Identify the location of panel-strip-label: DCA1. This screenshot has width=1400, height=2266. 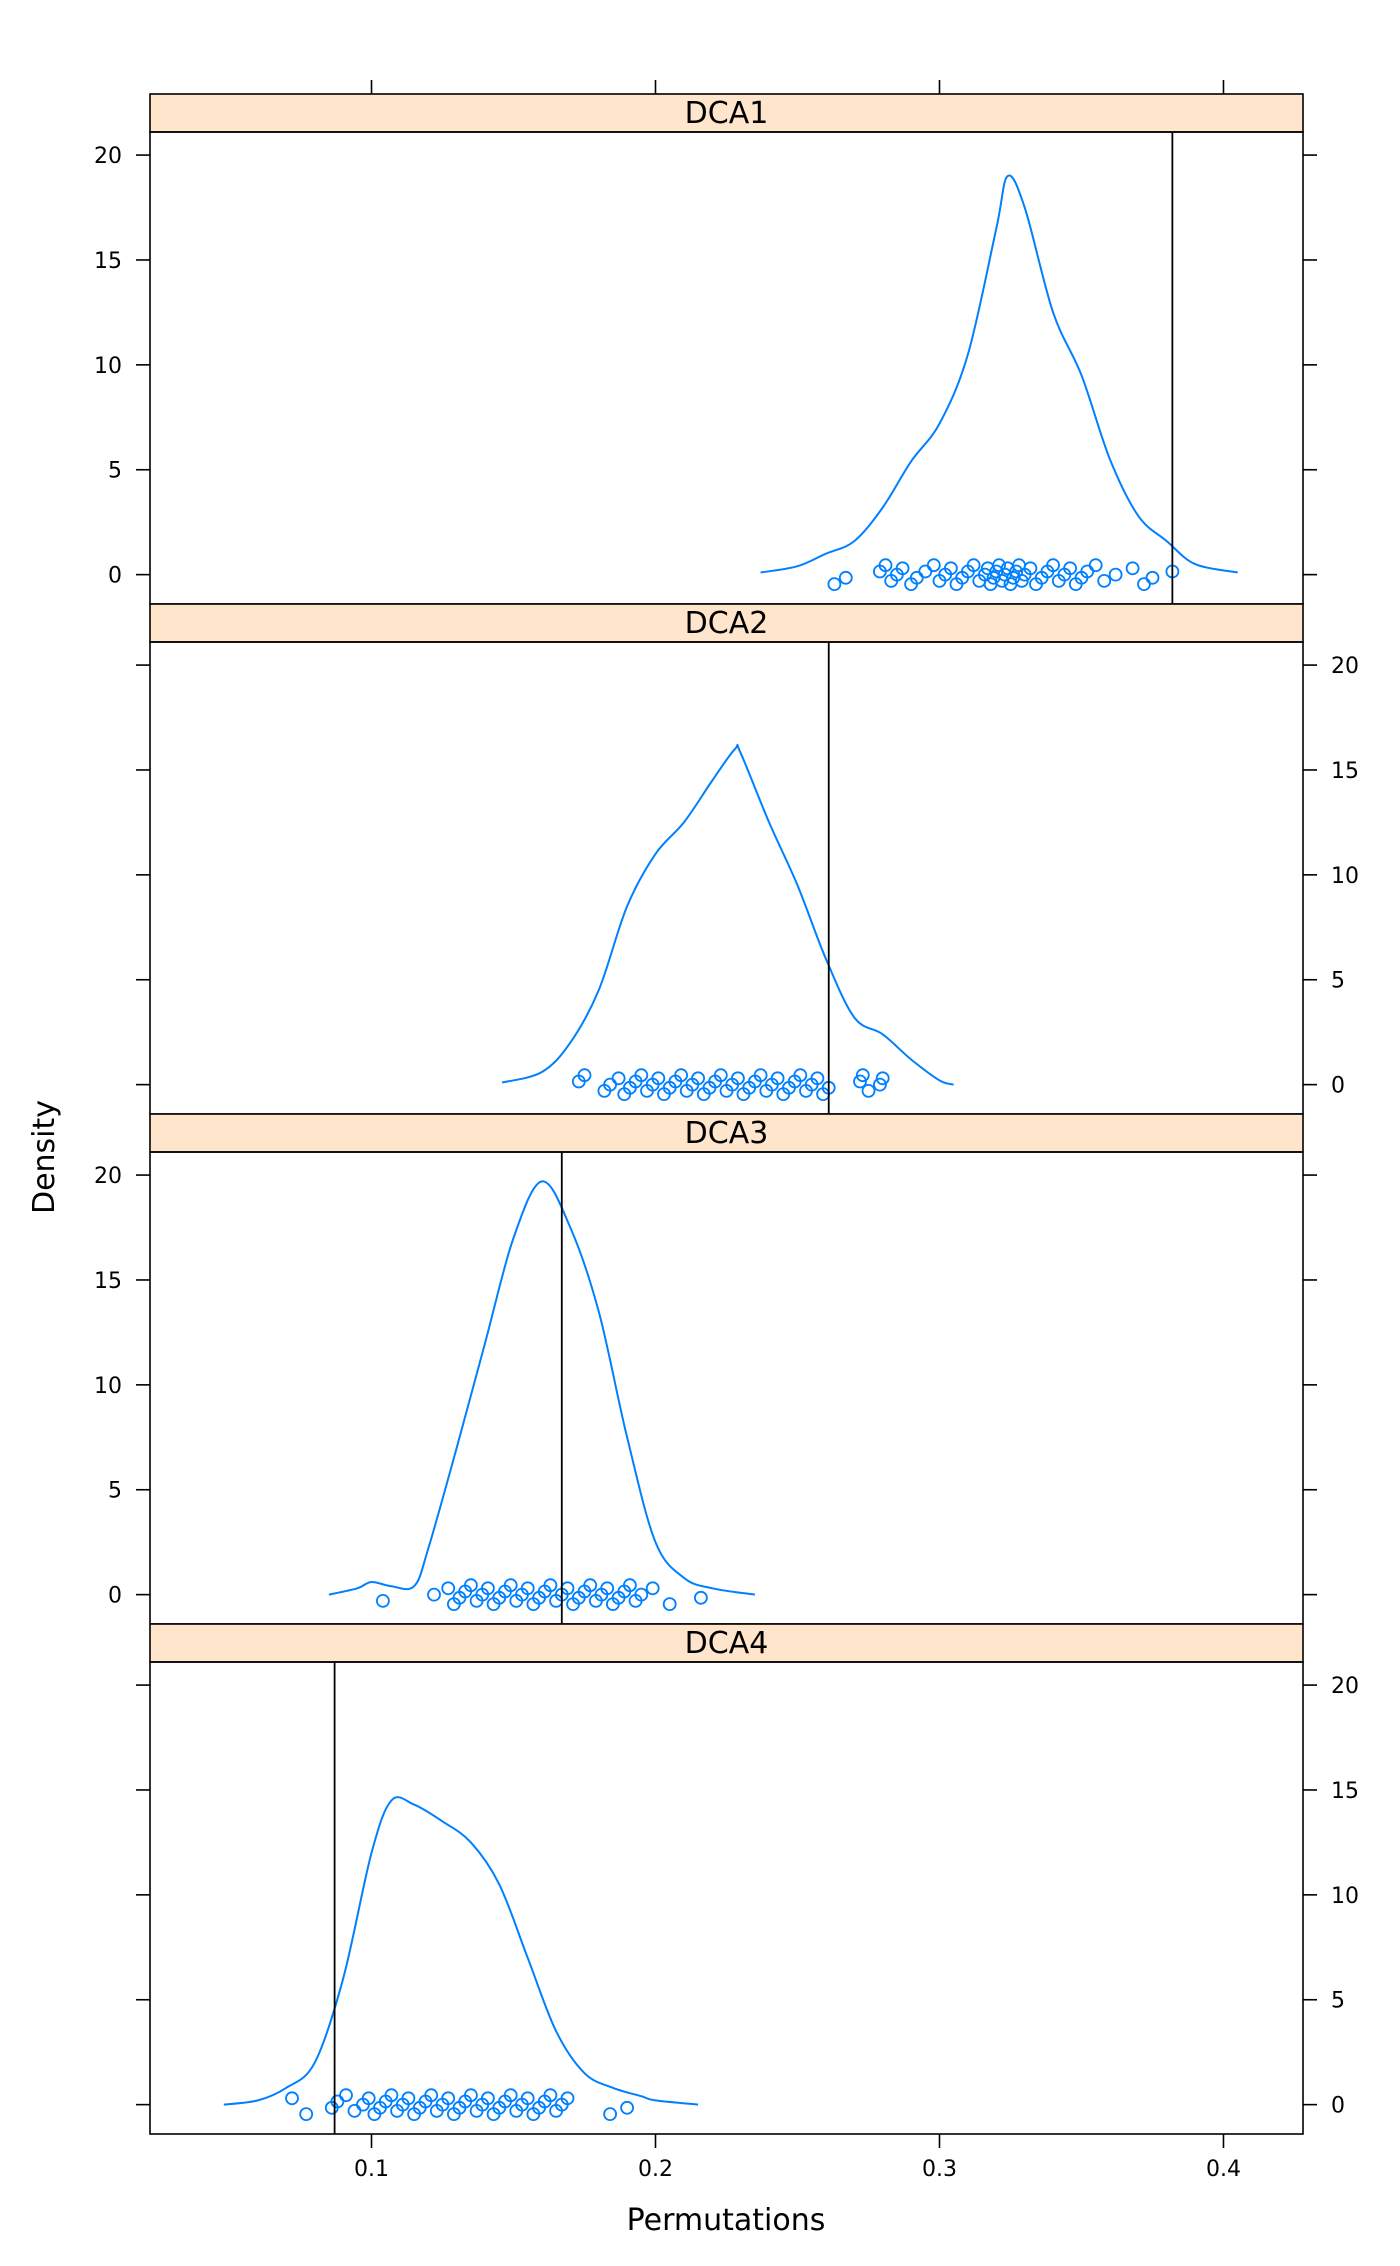
(727, 113).